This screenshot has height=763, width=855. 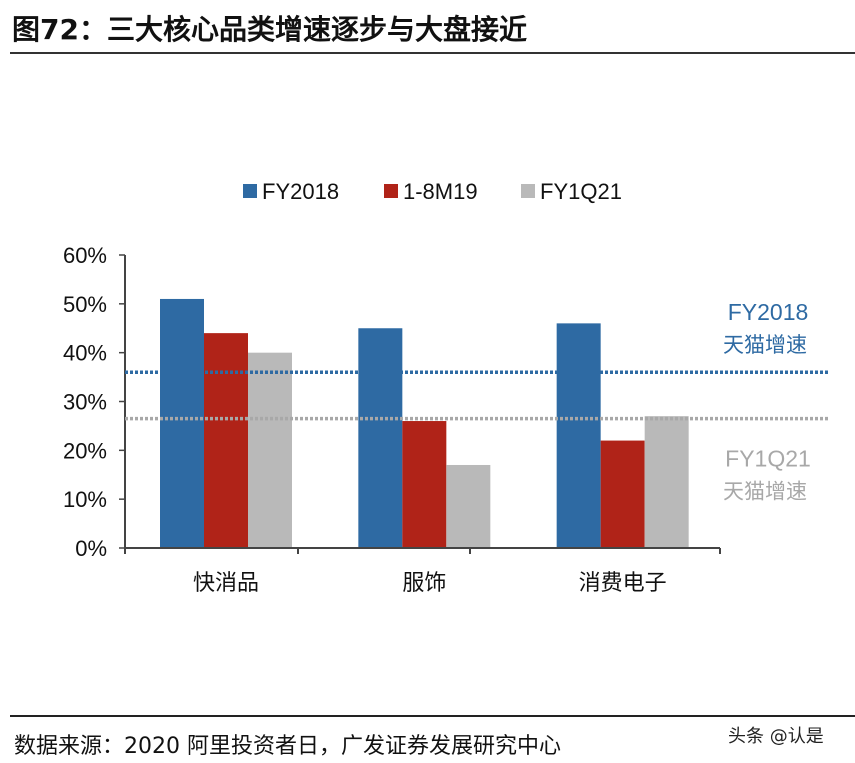 I want to click on y-tick-label: 40%, so click(x=85, y=353).